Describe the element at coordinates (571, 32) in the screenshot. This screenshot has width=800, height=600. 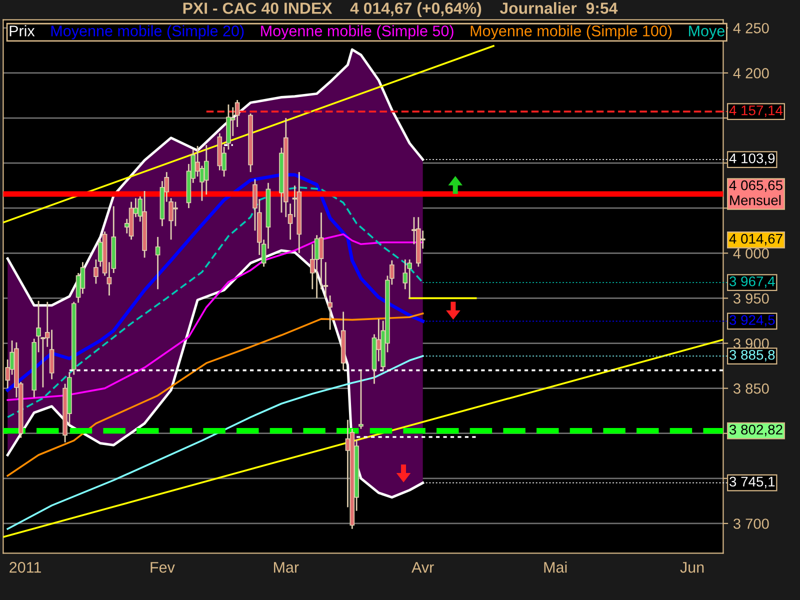
I see `text: Moyenne mobile (Simple 100)` at that location.